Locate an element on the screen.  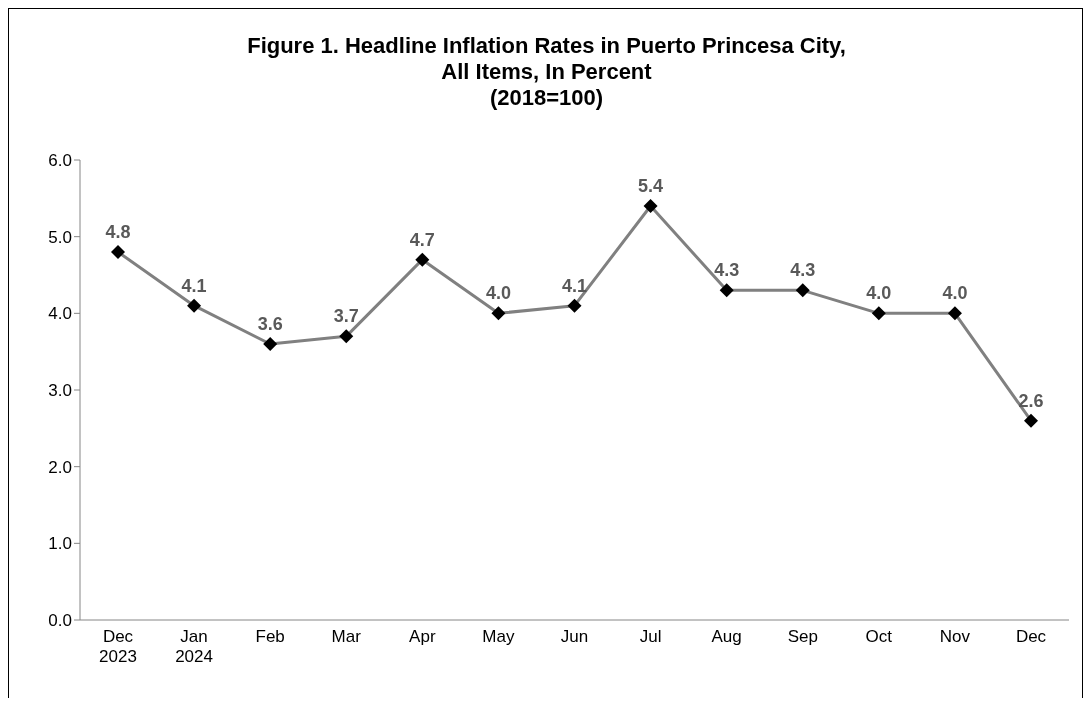
x-tick-label: Jan 2024 is located at coordinates (194, 646).